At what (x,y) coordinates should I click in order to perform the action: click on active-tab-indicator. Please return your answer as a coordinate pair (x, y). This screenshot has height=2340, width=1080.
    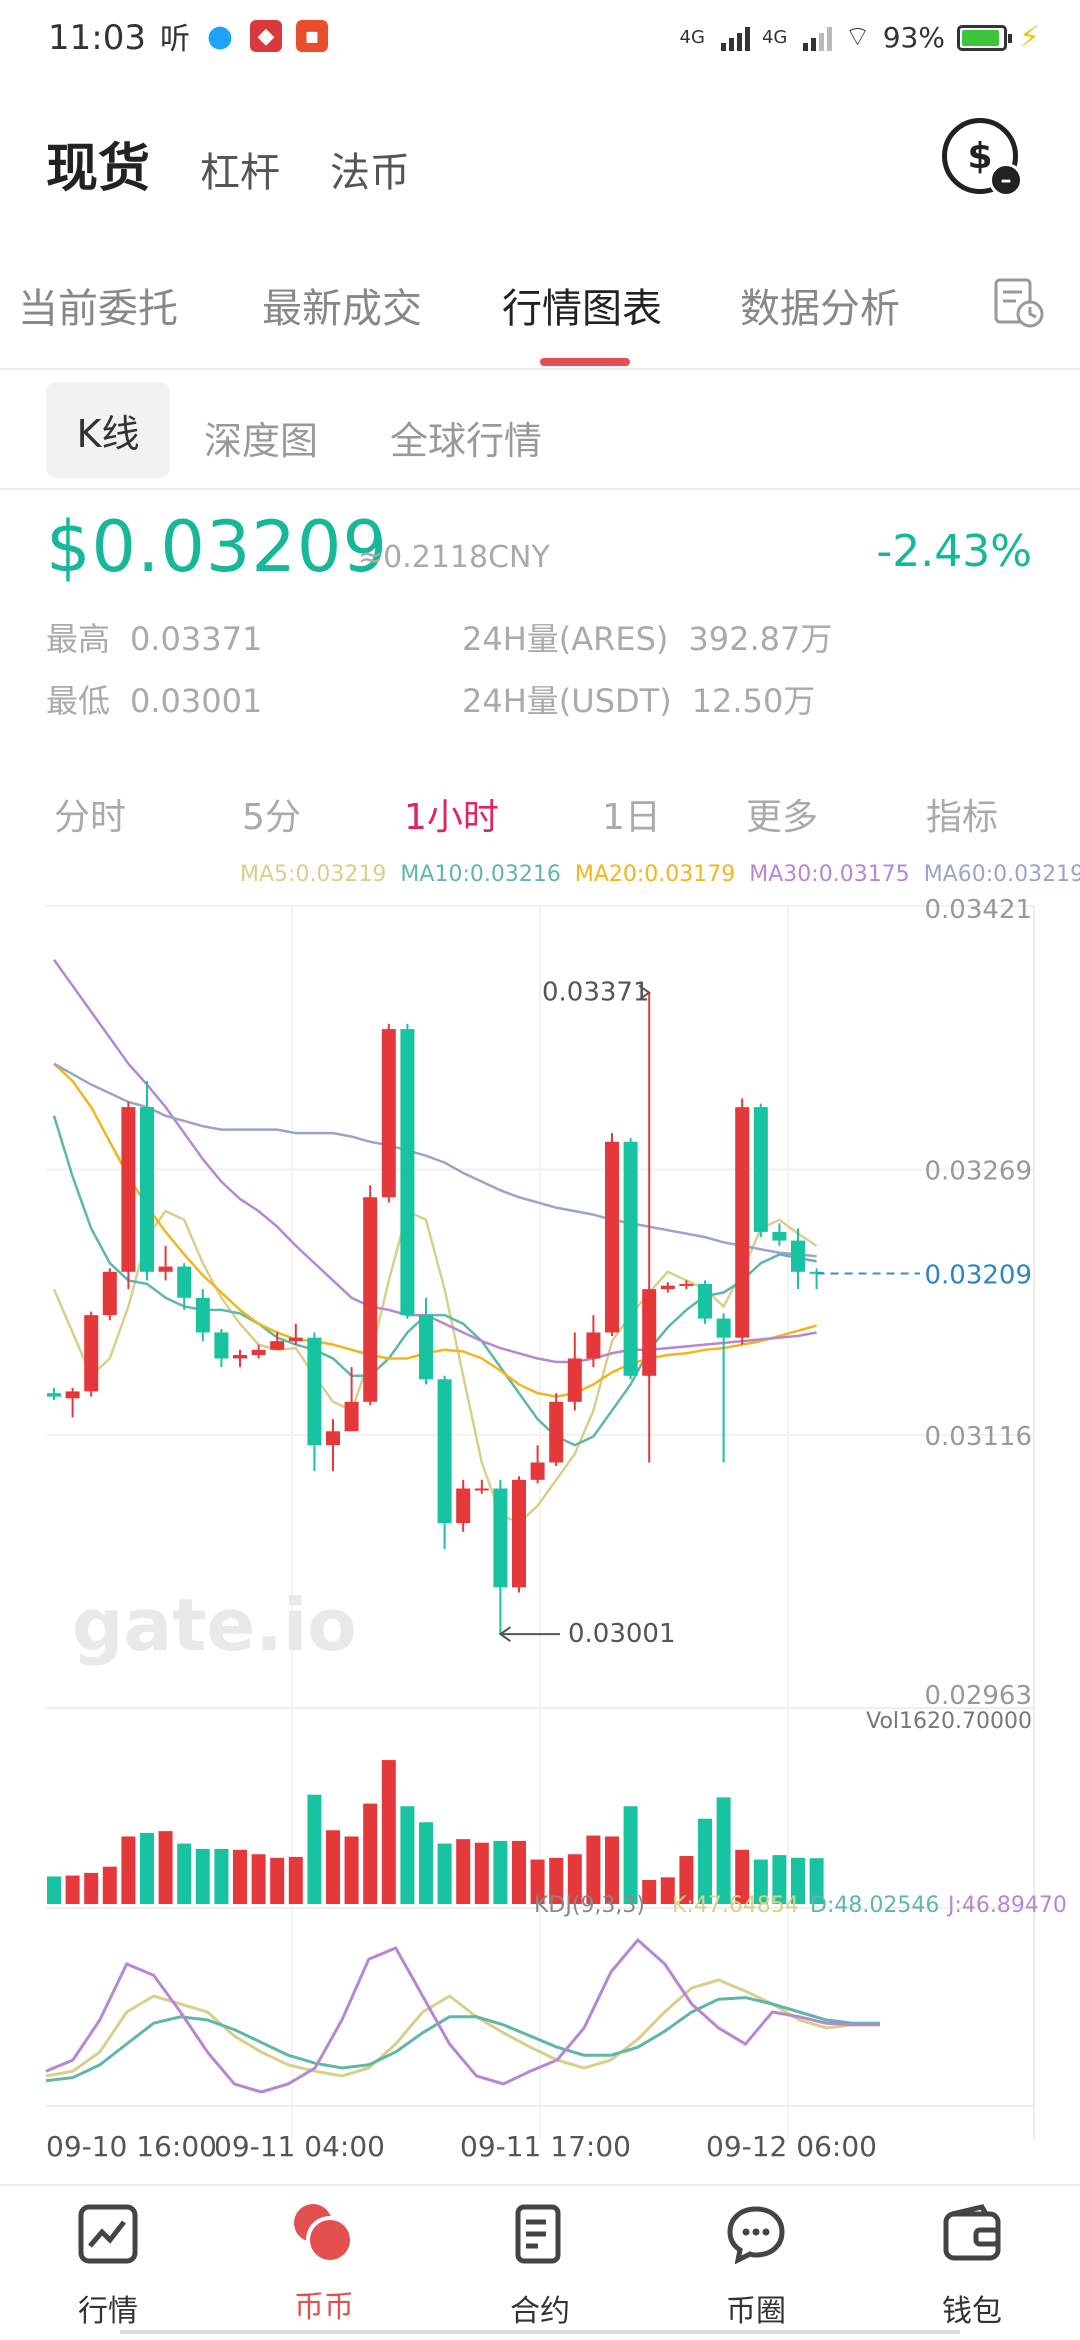
    Looking at the image, I should click on (585, 362).